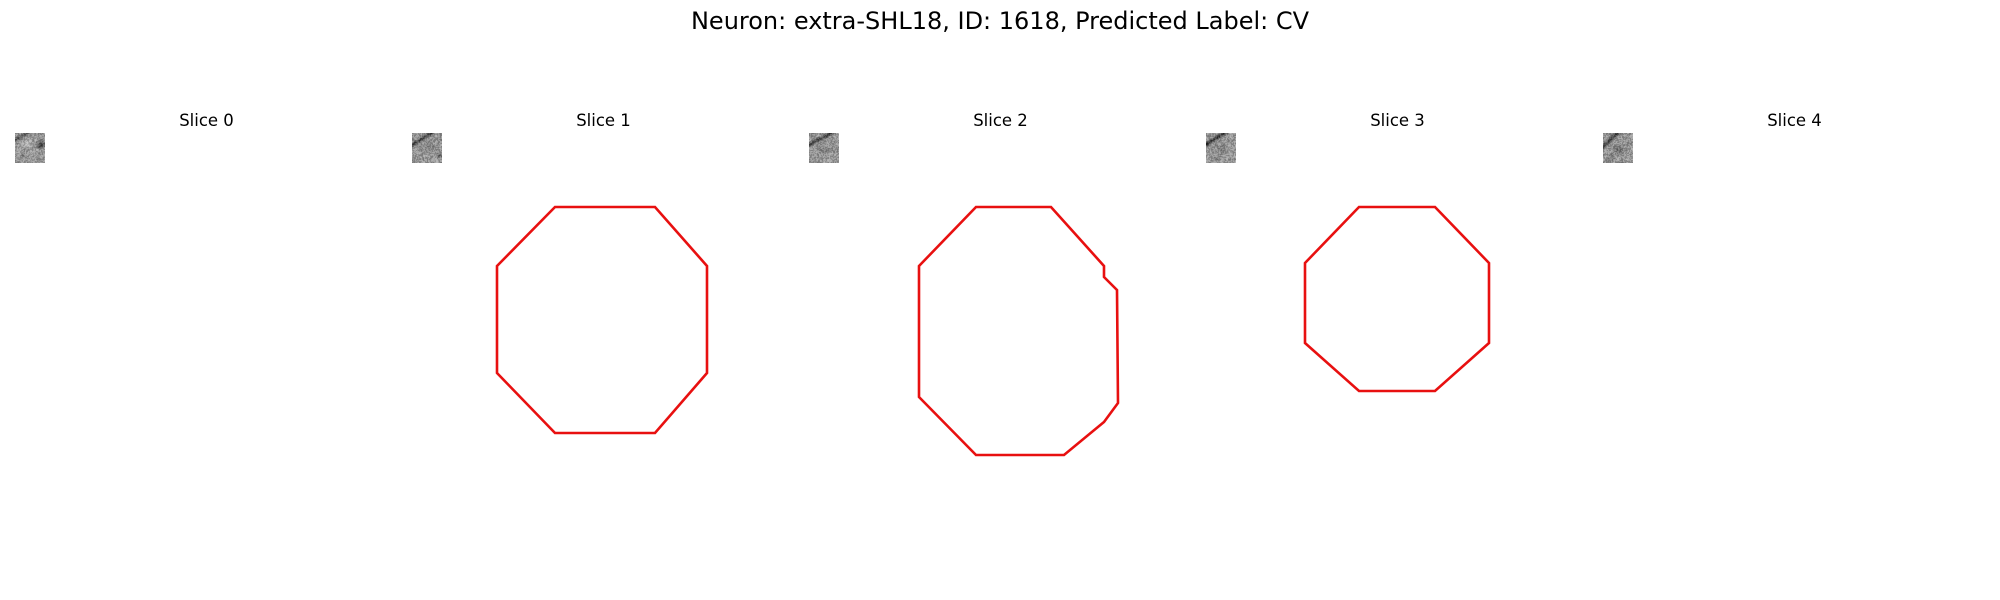 The image size is (2000, 600). Describe the element at coordinates (206, 312) in the screenshot. I see `slice-panel-0: Slice 0` at that location.